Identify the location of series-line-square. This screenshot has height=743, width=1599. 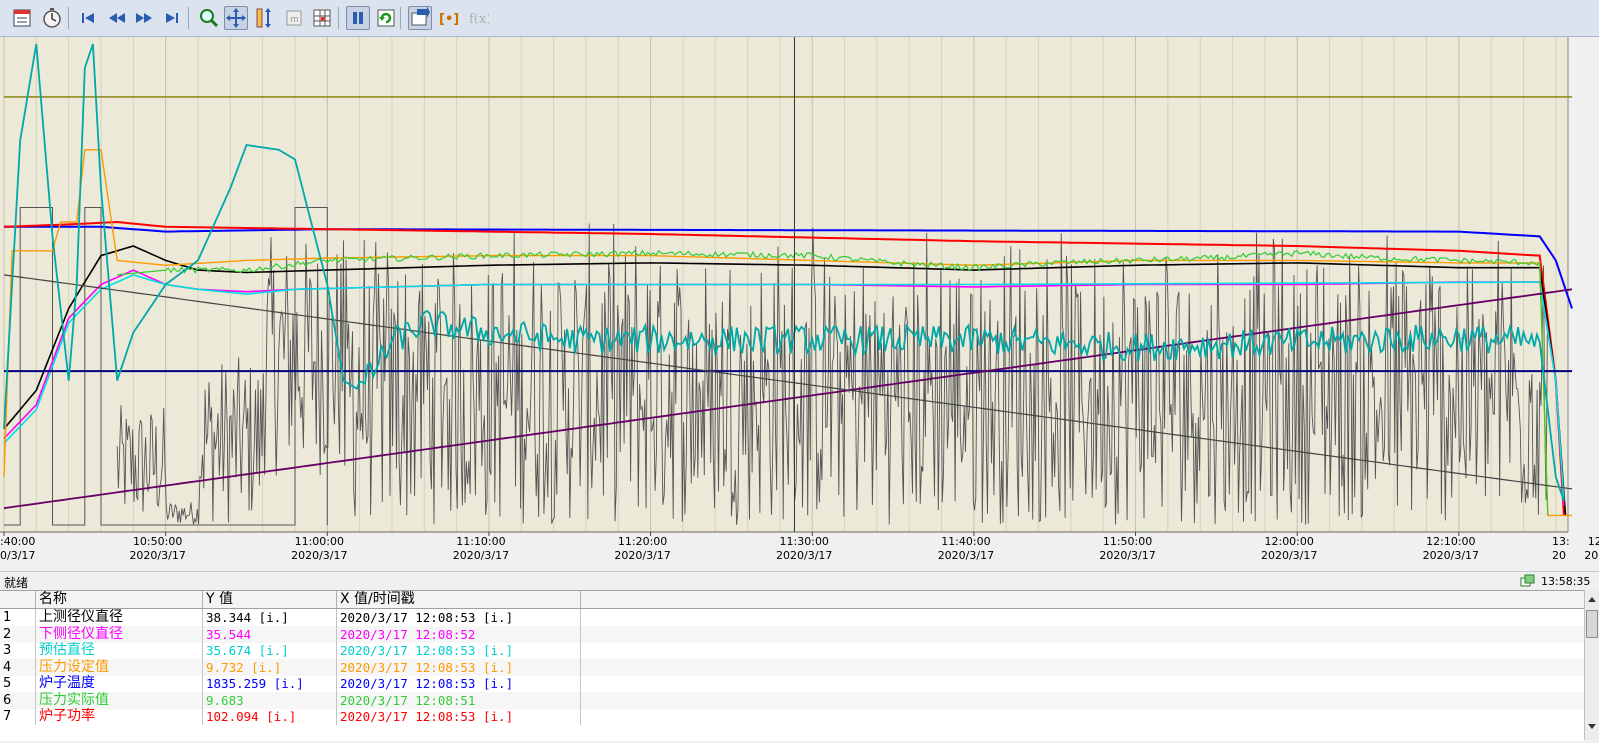
(166, 366).